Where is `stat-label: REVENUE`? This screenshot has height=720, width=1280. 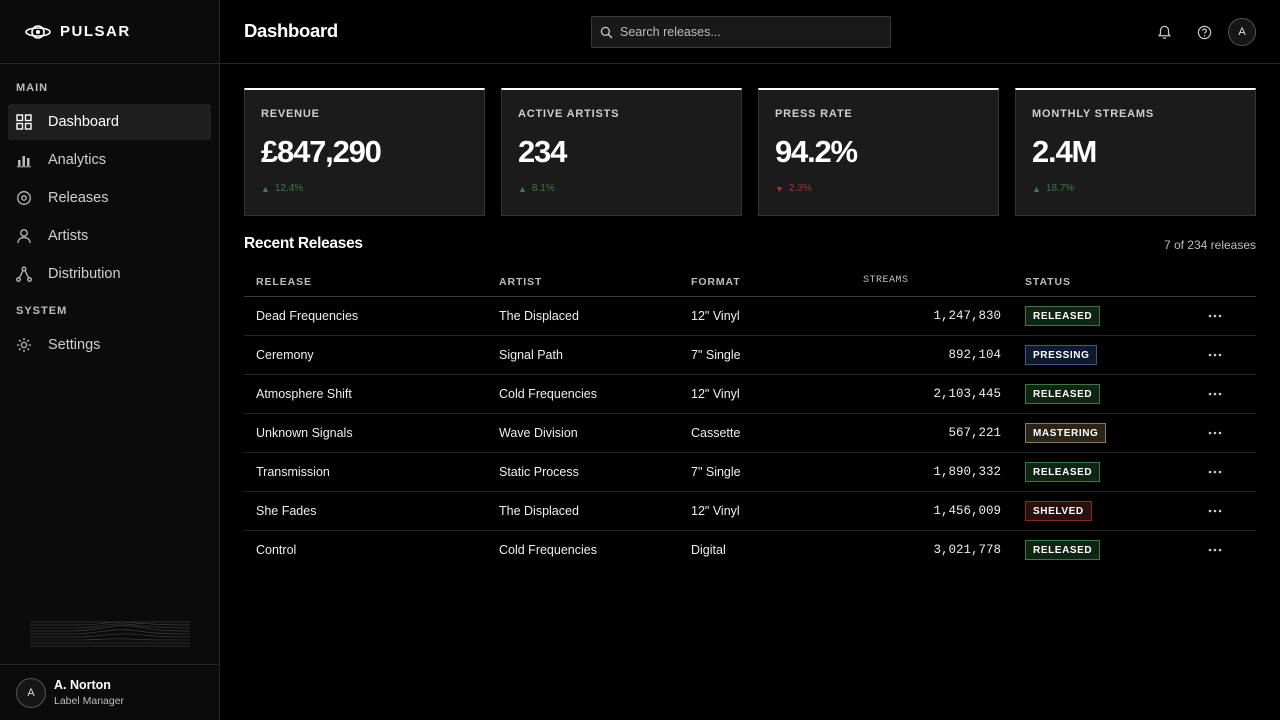
stat-label: REVENUE is located at coordinates (290, 114).